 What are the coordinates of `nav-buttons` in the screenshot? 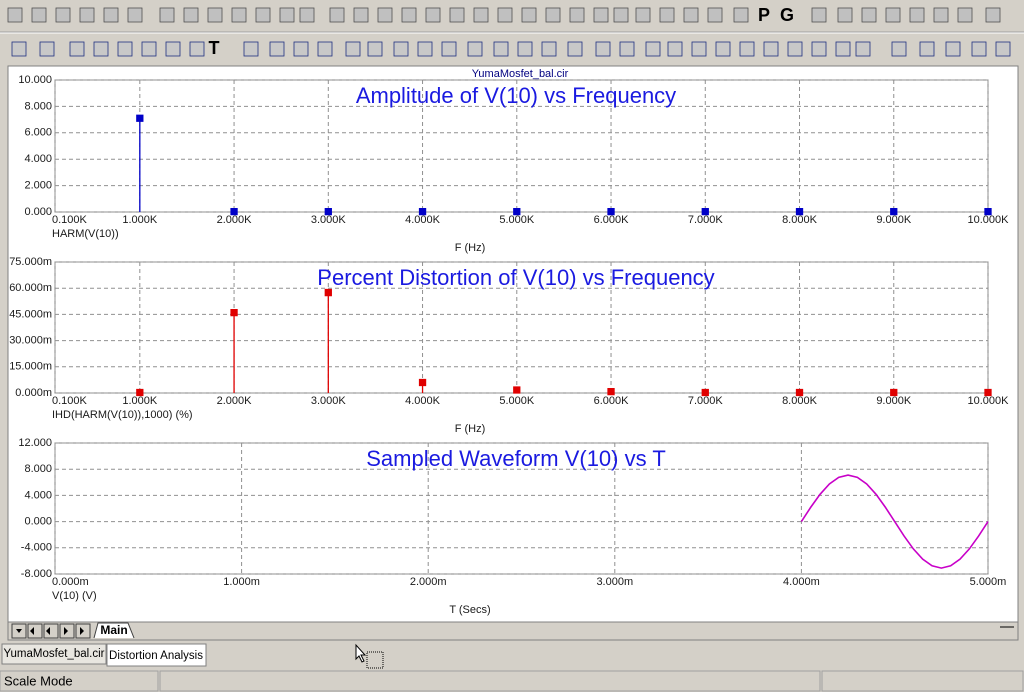 It's located at (51, 631).